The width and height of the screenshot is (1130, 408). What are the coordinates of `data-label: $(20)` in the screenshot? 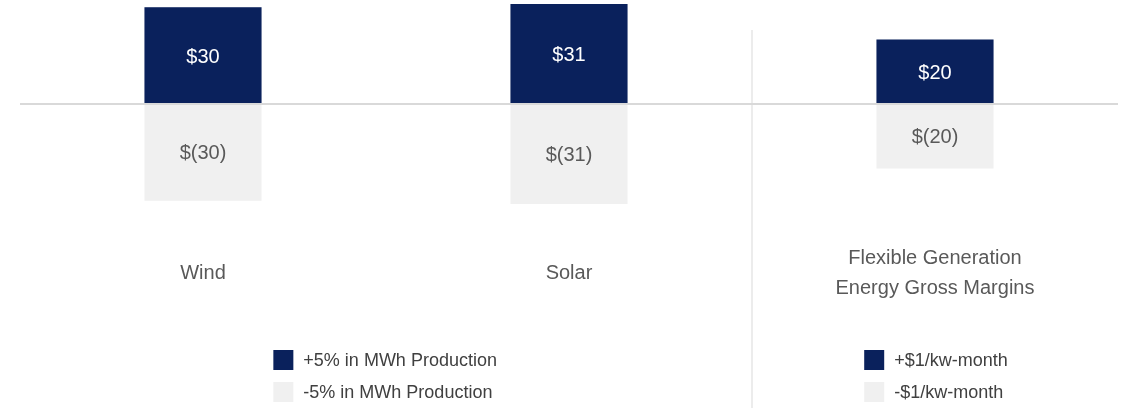 It's located at (935, 136).